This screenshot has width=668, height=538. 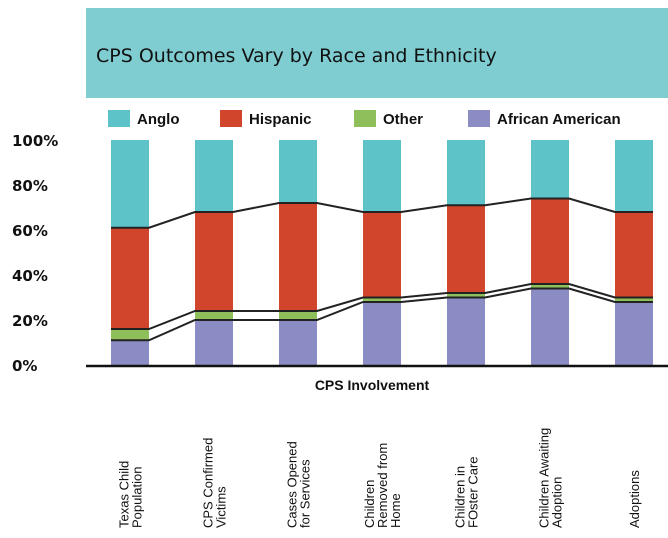 What do you see at coordinates (30, 186) in the screenshot?
I see `y-tick-label: 80%` at bounding box center [30, 186].